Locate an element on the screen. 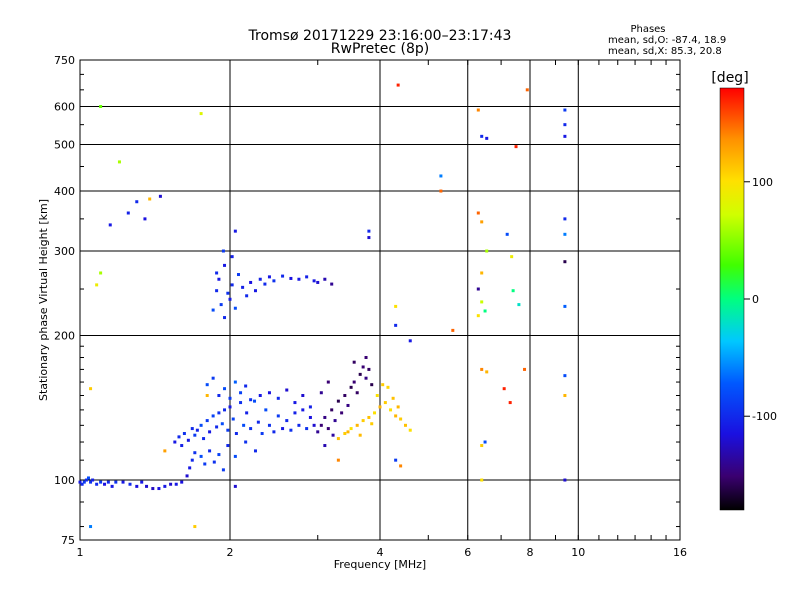 Image resolution: width=800 pixels, height=600 pixels. colorbar-tick-label: 0 is located at coordinates (755, 299).